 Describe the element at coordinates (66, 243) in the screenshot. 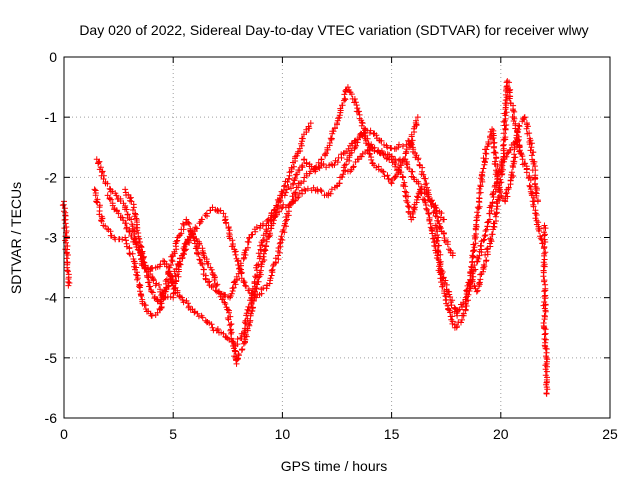

I see `series-arc-a` at that location.